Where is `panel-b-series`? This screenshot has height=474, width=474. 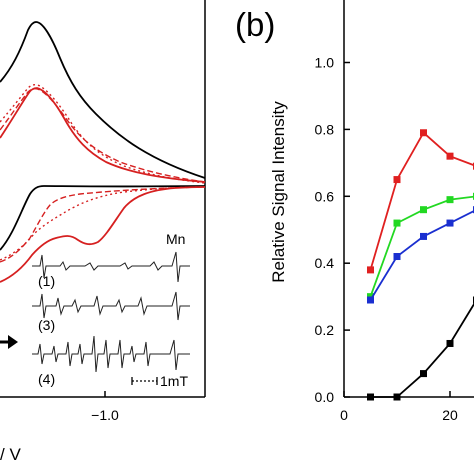
panel-b-series is located at coordinates (420, 265).